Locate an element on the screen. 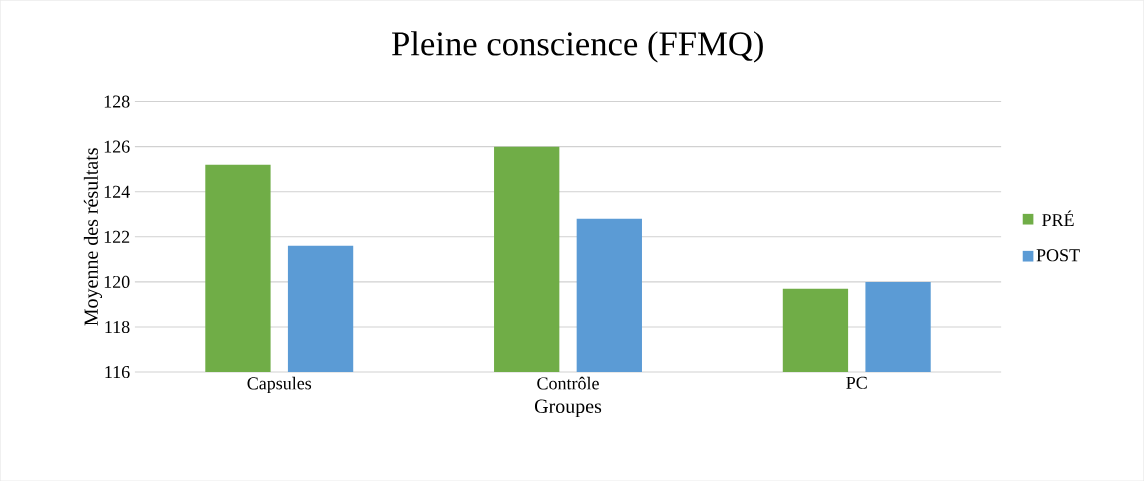 The width and height of the screenshot is (1144, 481). x-tick-label: Capsules is located at coordinates (279, 384).